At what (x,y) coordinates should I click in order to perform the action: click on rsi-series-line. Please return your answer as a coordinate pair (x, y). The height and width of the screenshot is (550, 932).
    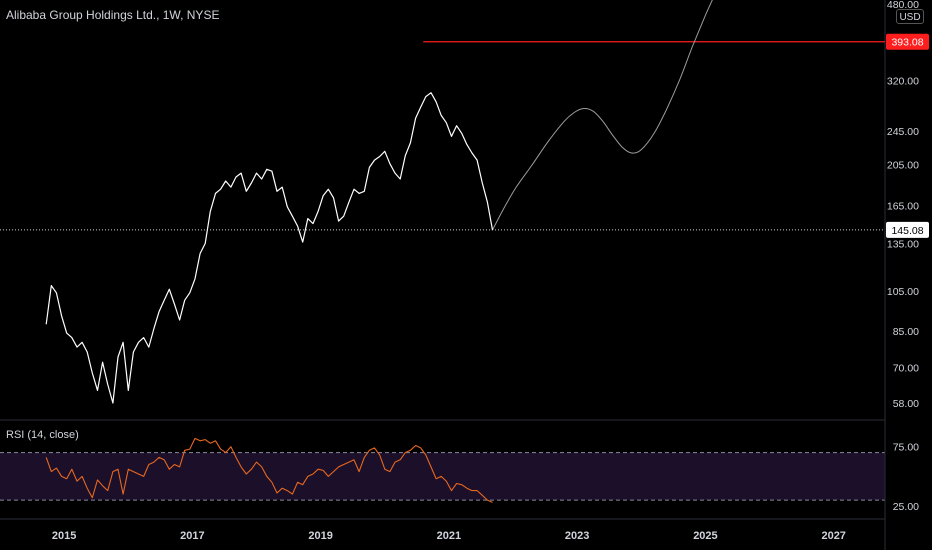
    Looking at the image, I should click on (269, 470).